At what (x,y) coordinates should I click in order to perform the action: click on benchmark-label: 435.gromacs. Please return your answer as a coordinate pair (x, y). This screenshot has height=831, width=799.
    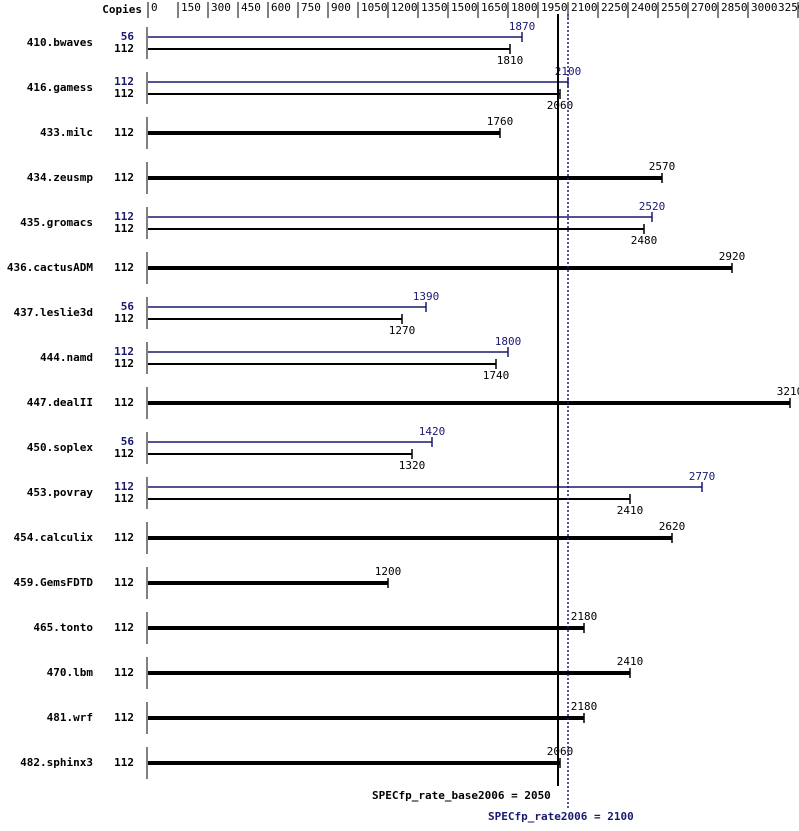
    Looking at the image, I should click on (56, 222).